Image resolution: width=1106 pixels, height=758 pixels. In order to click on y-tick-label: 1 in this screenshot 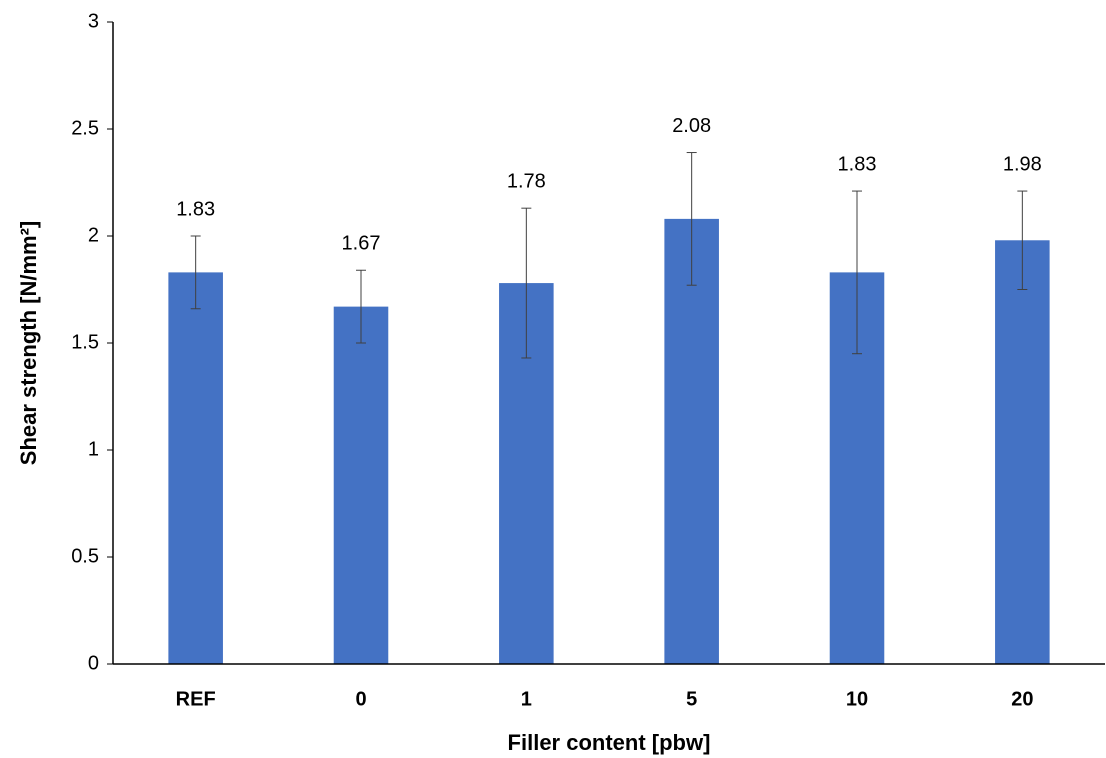, I will do `click(93, 449)`.